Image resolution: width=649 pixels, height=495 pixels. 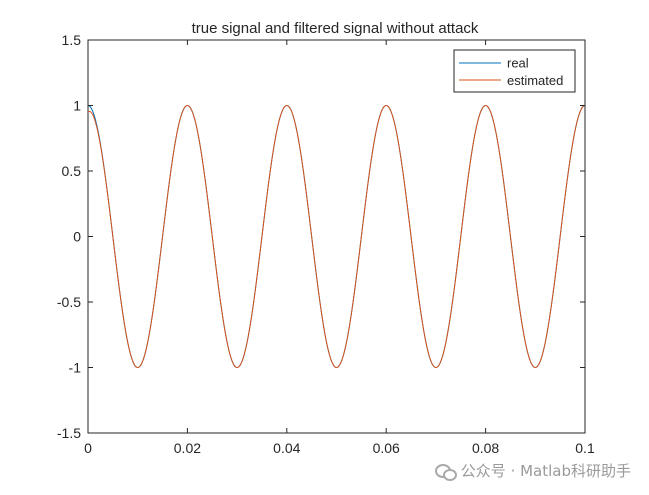 I want to click on y-tick-label: -1, so click(x=75, y=368).